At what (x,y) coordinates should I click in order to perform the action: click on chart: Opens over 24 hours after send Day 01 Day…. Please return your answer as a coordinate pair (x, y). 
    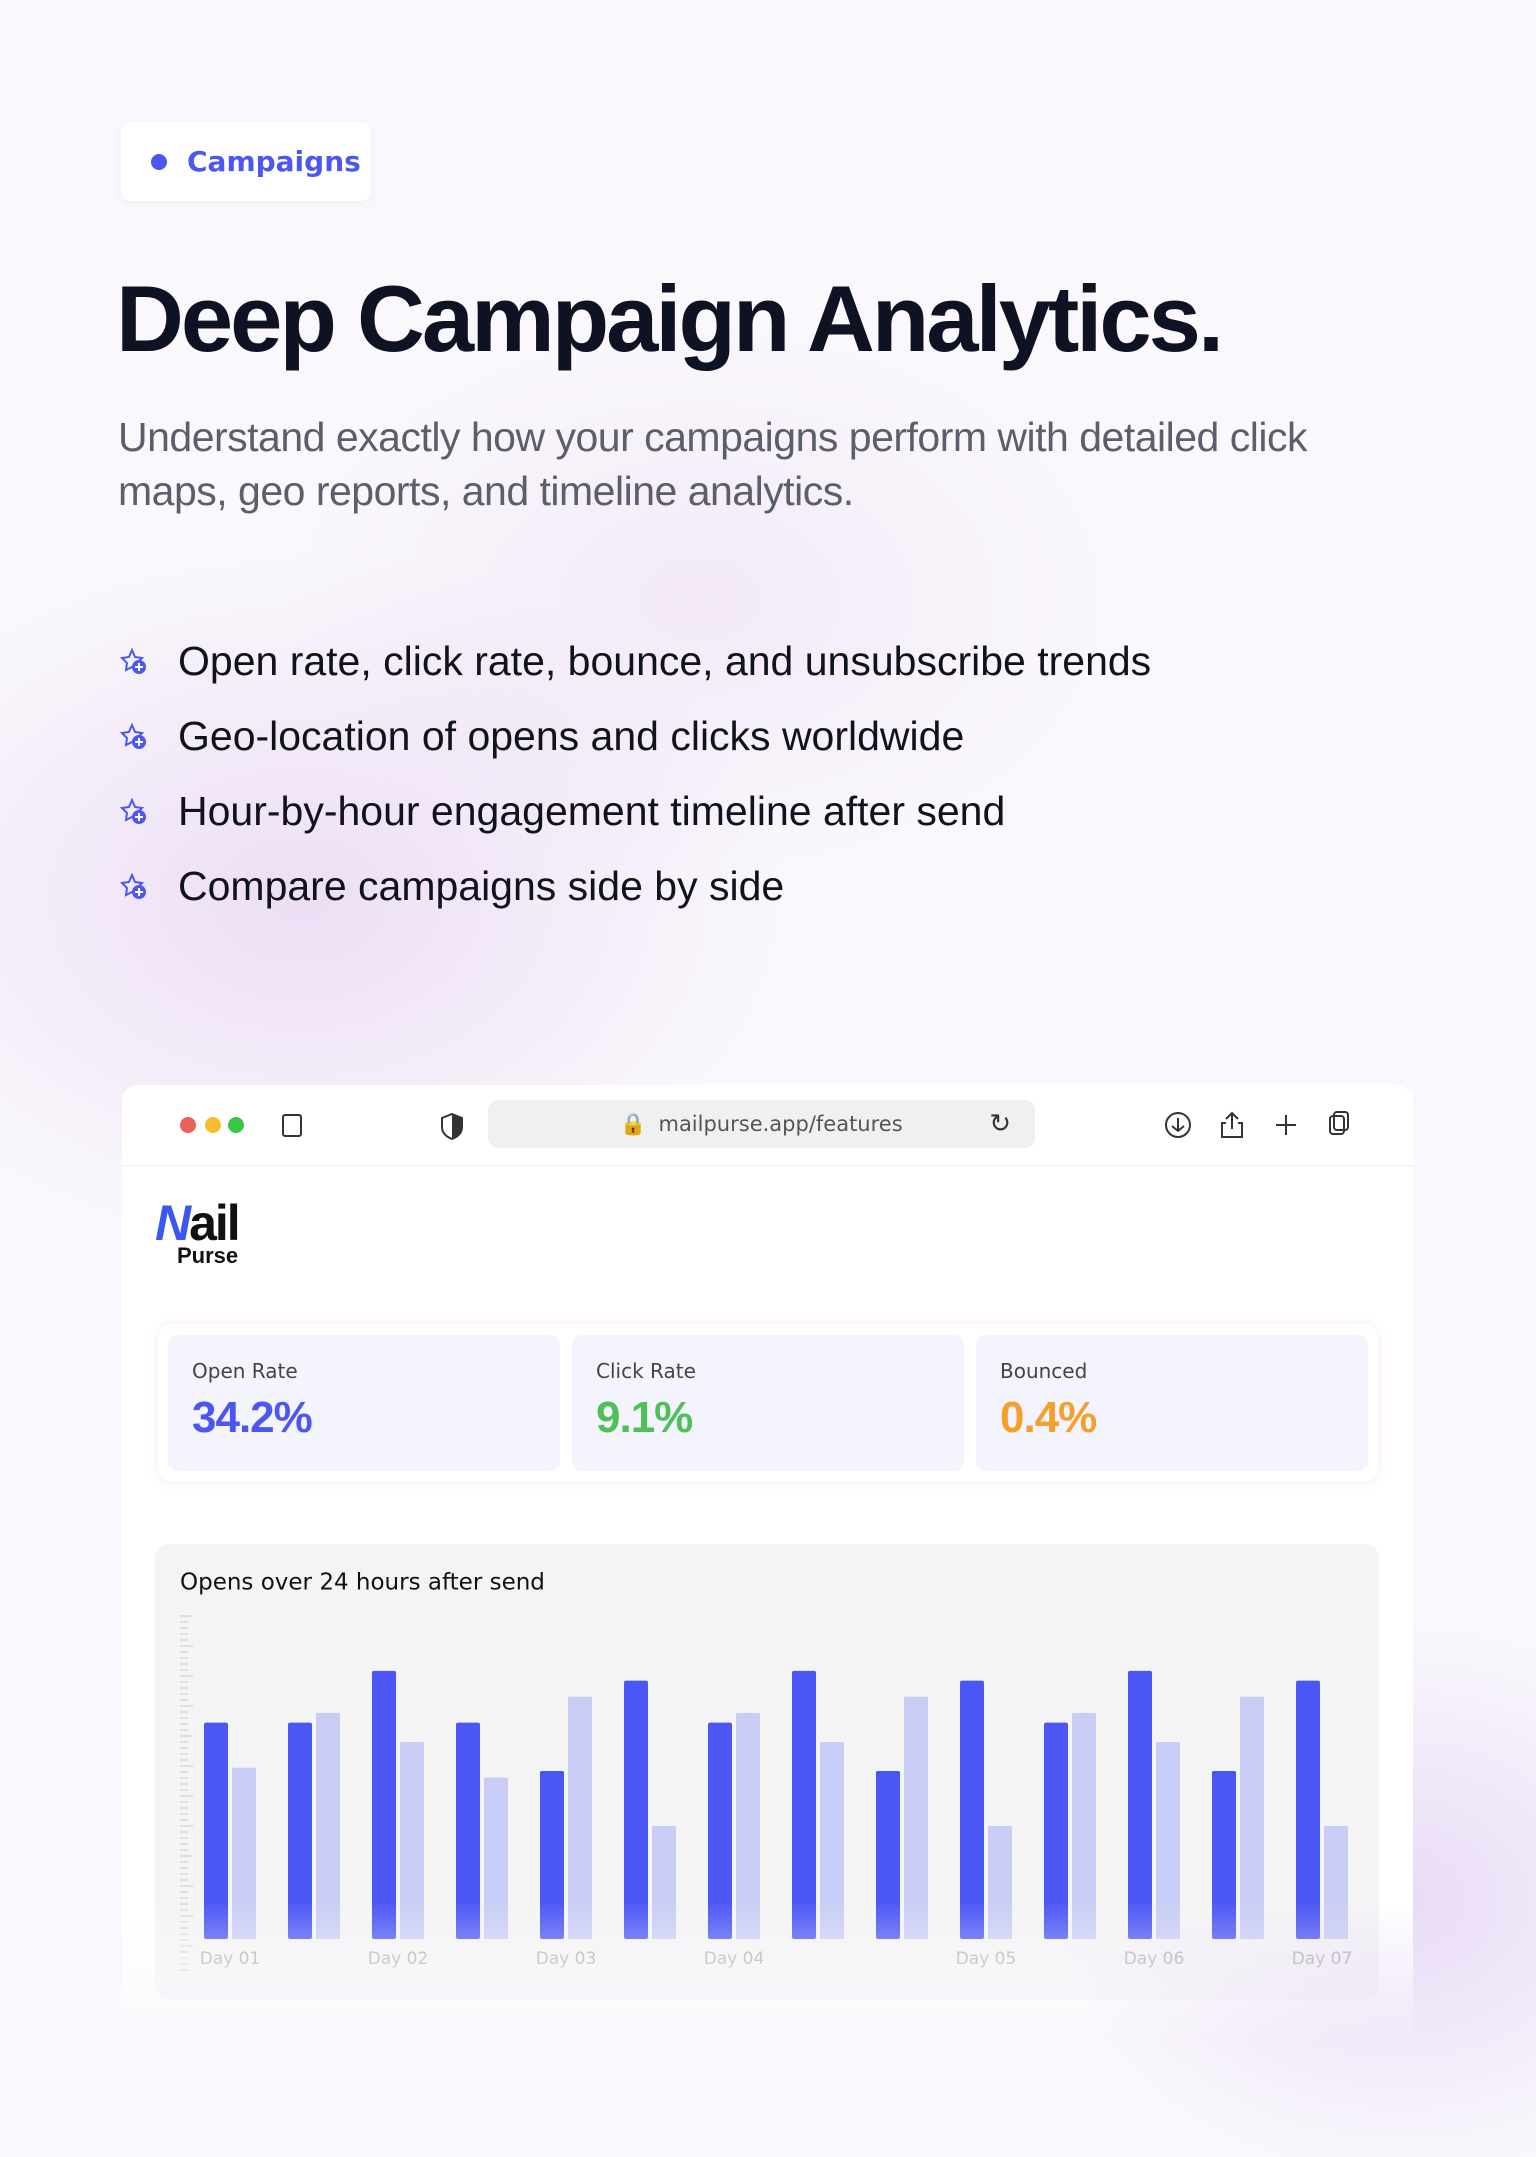
    Looking at the image, I should click on (766, 1770).